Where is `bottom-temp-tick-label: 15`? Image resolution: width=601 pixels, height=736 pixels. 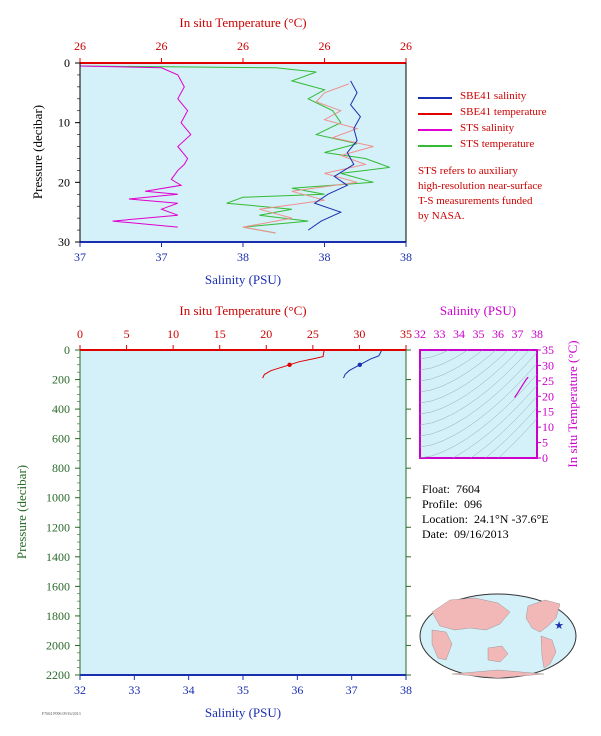 bottom-temp-tick-label: 15 is located at coordinates (220, 334).